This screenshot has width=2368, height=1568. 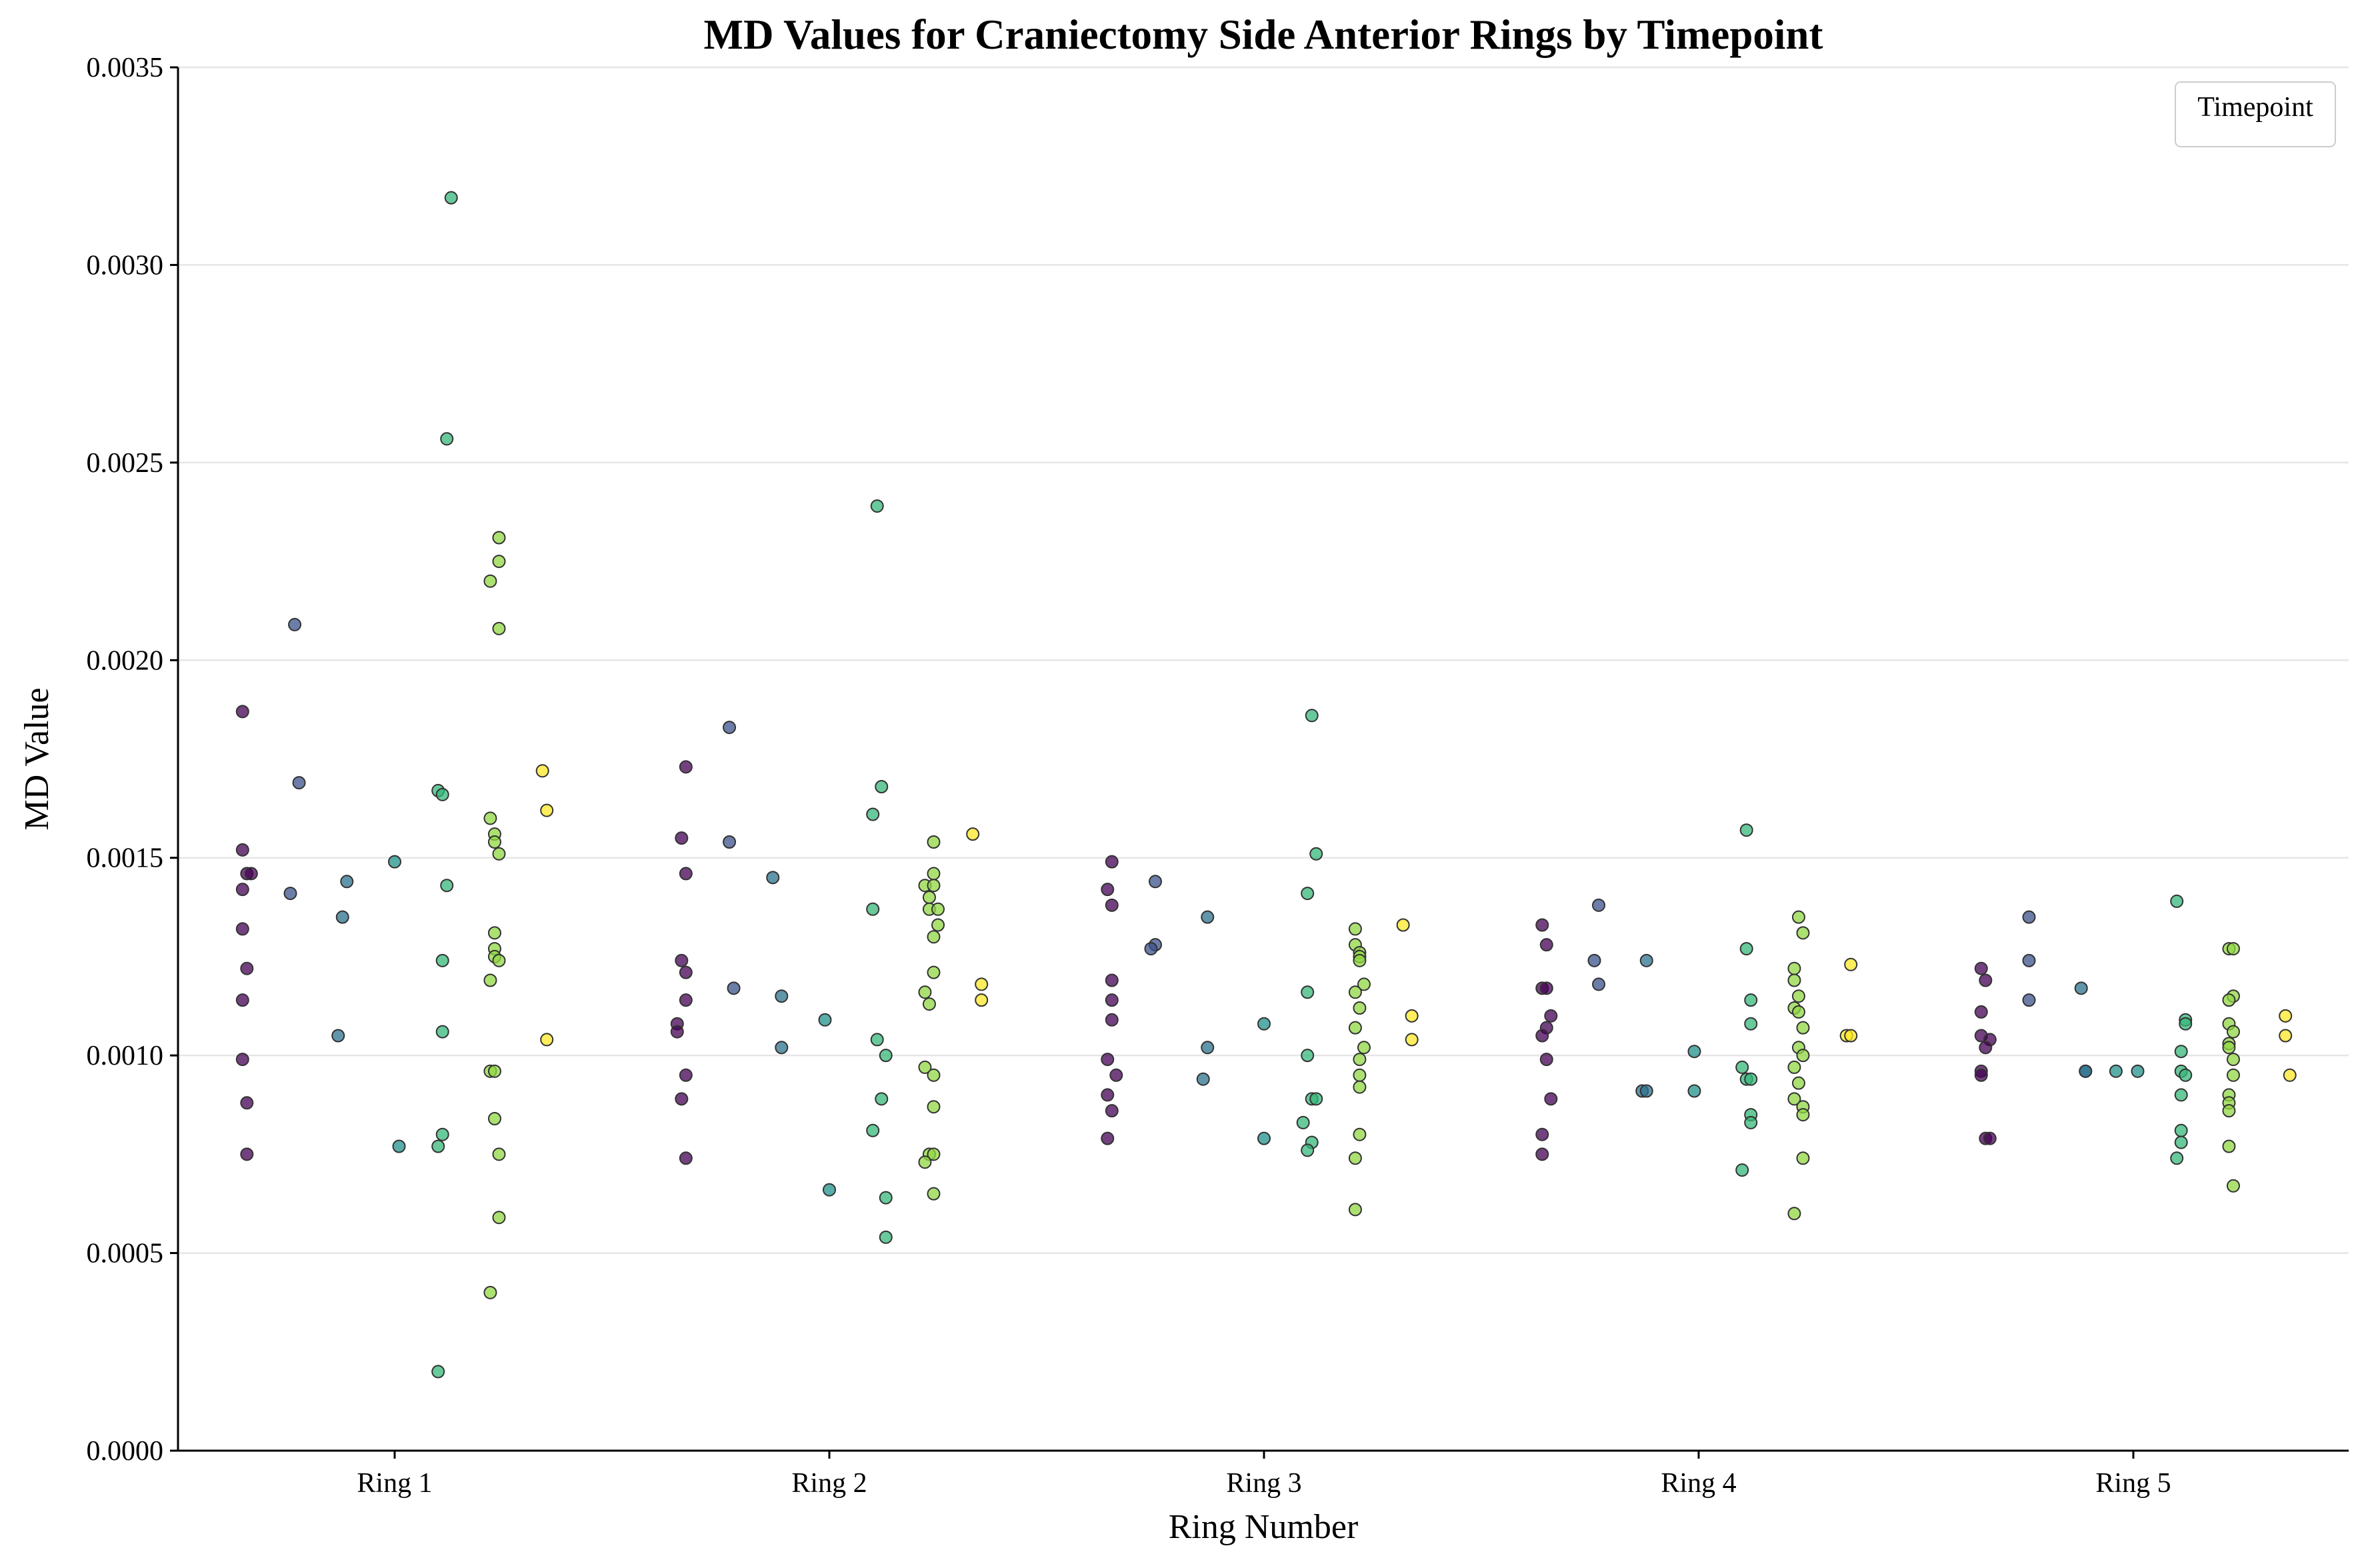 What do you see at coordinates (125, 1254) in the screenshot?
I see `y-tick-label: 0.0005` at bounding box center [125, 1254].